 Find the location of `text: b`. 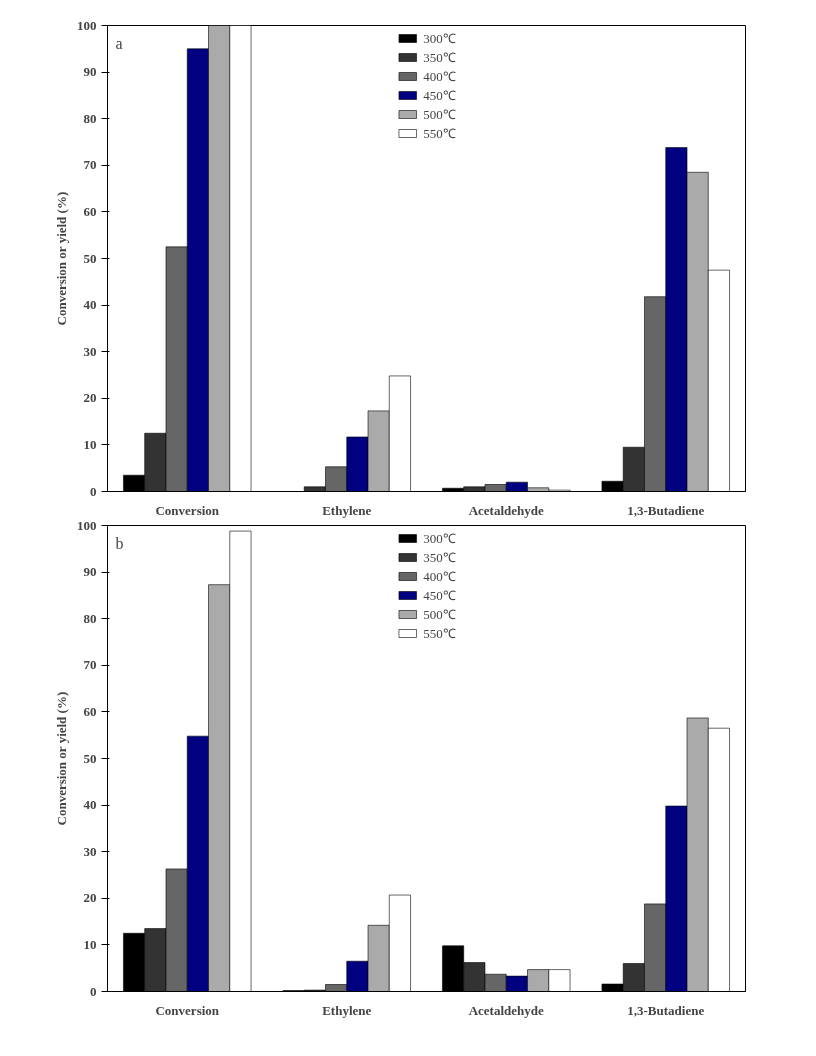

text: b is located at coordinates (119, 543).